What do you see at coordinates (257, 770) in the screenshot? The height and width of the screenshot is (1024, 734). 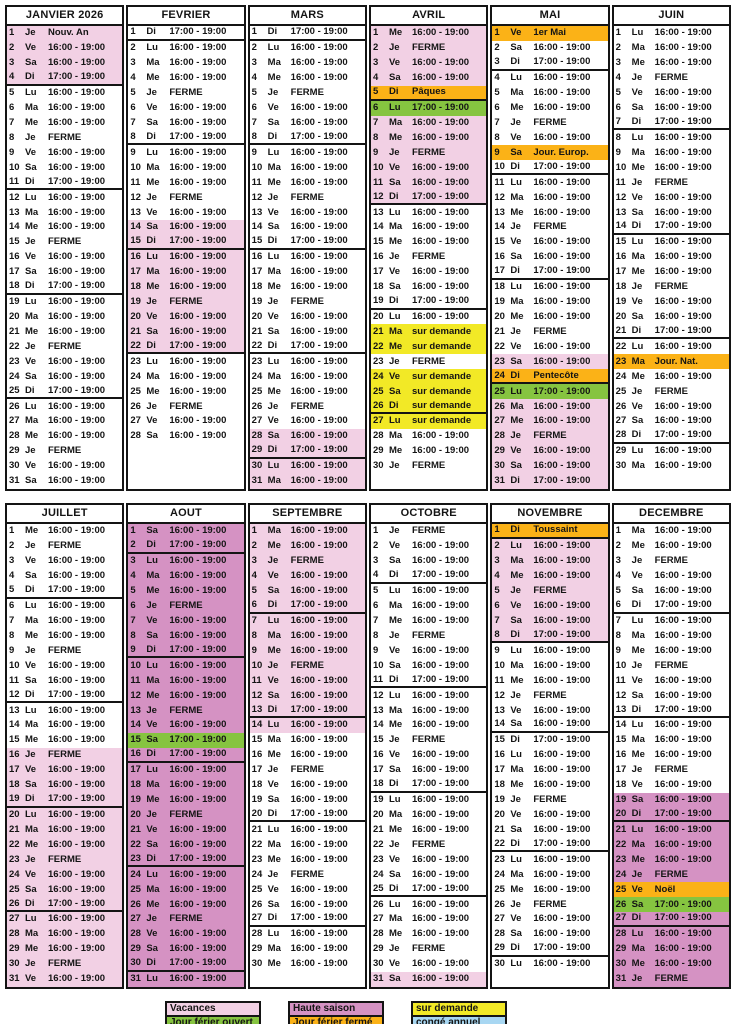 I see `day-number: 17` at bounding box center [257, 770].